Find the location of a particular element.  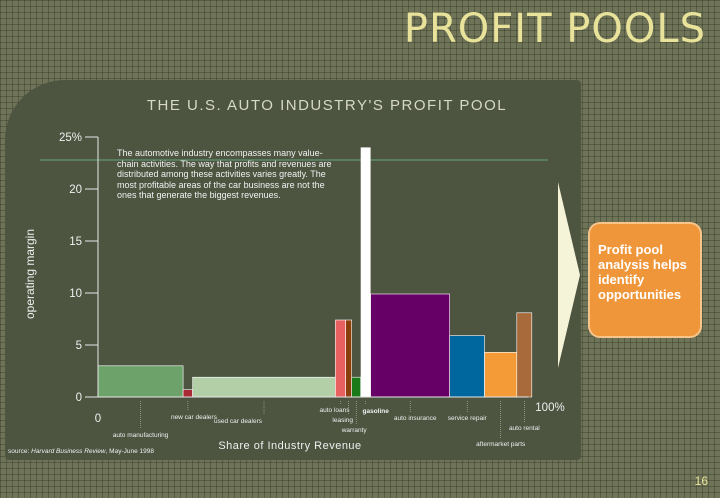

source-journal: Harvard Business Review is located at coordinates (69, 451).